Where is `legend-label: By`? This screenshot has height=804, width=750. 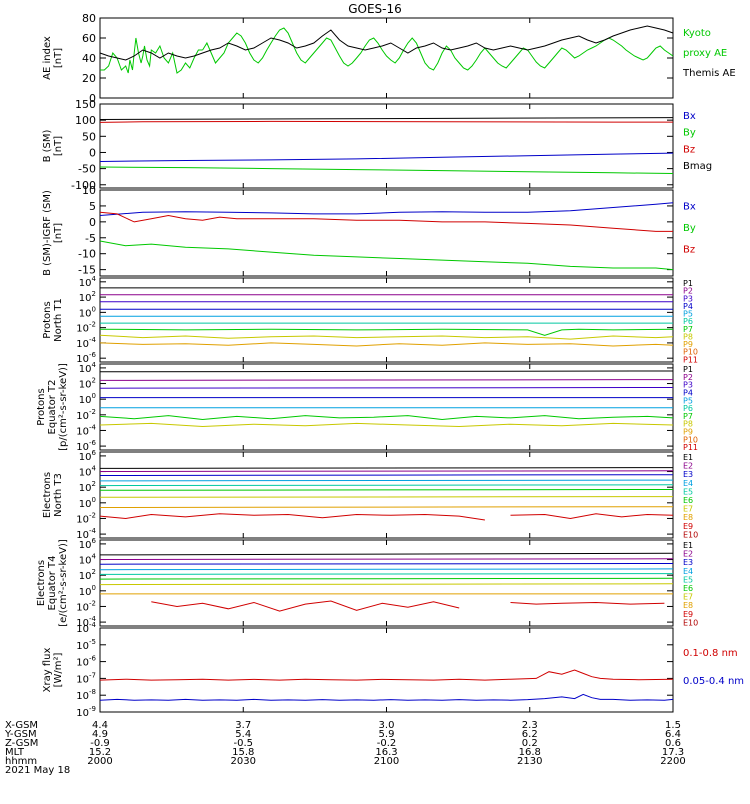
legend-label: By is located at coordinates (689, 228).